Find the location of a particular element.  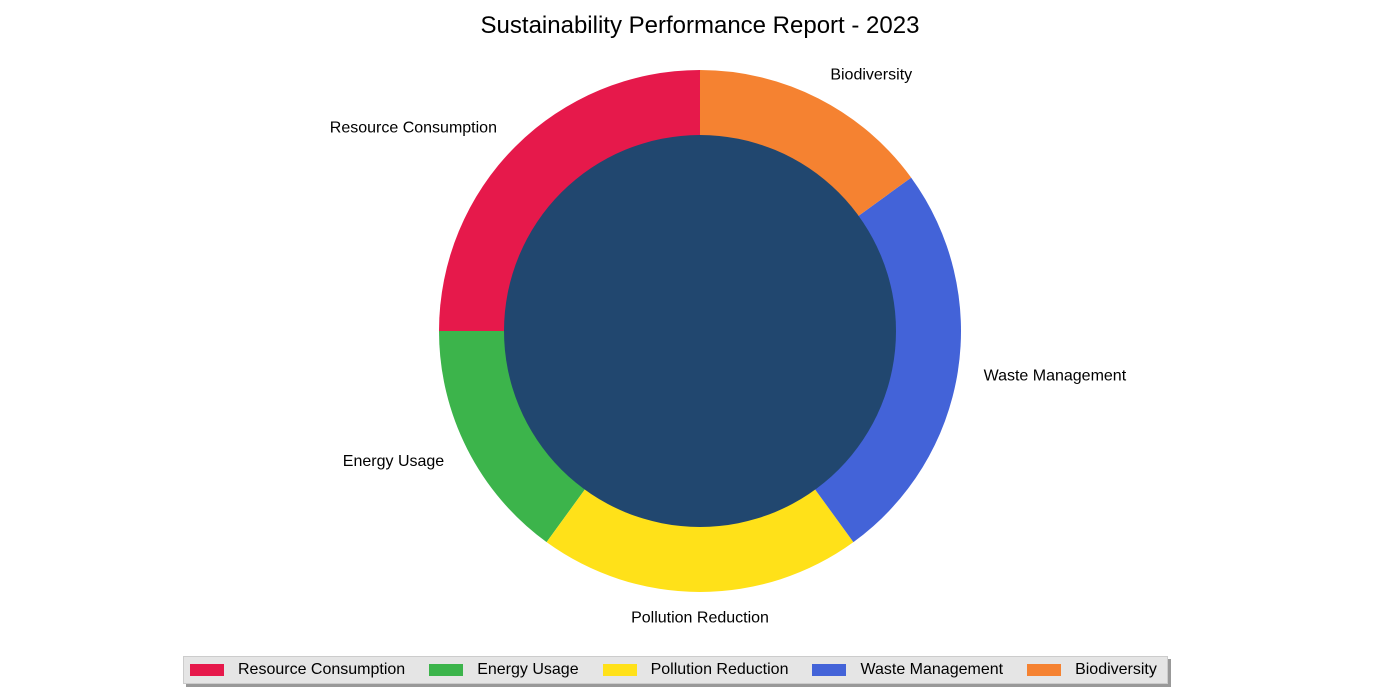

legend-item: Waste Management is located at coordinates (907, 670).